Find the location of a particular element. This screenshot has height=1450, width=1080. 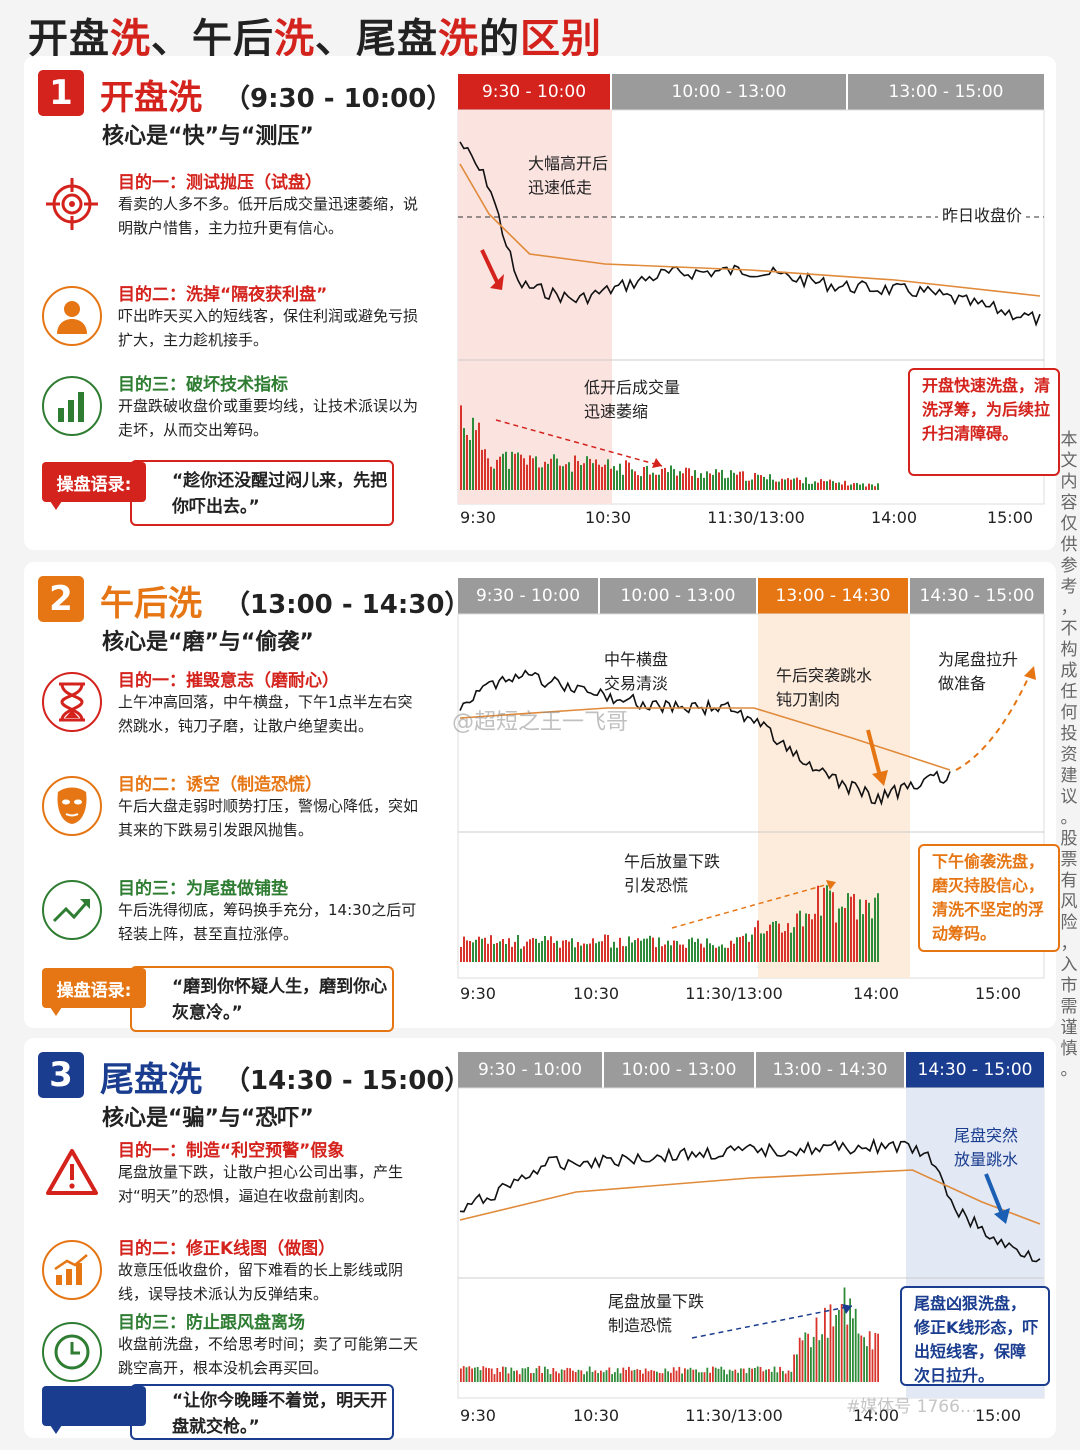

summary-note: 开盘快速洗盘，清洗浮筹，为后续拉升扫清障碍。 is located at coordinates (984, 422).